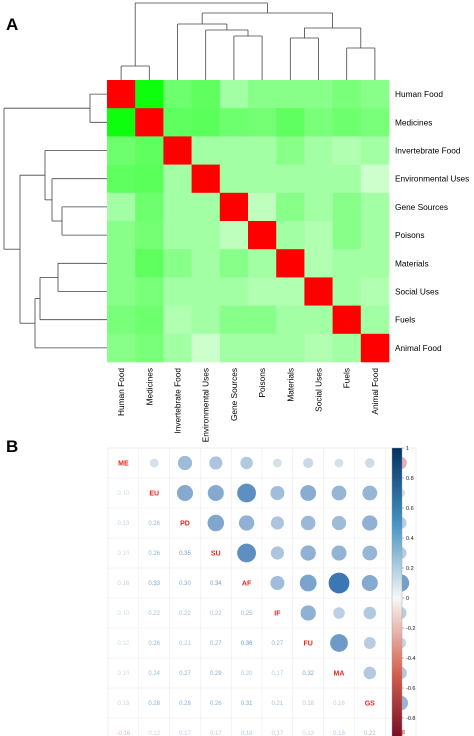 The height and width of the screenshot is (736, 474). I want to click on column-label: Human Food, so click(121, 392).